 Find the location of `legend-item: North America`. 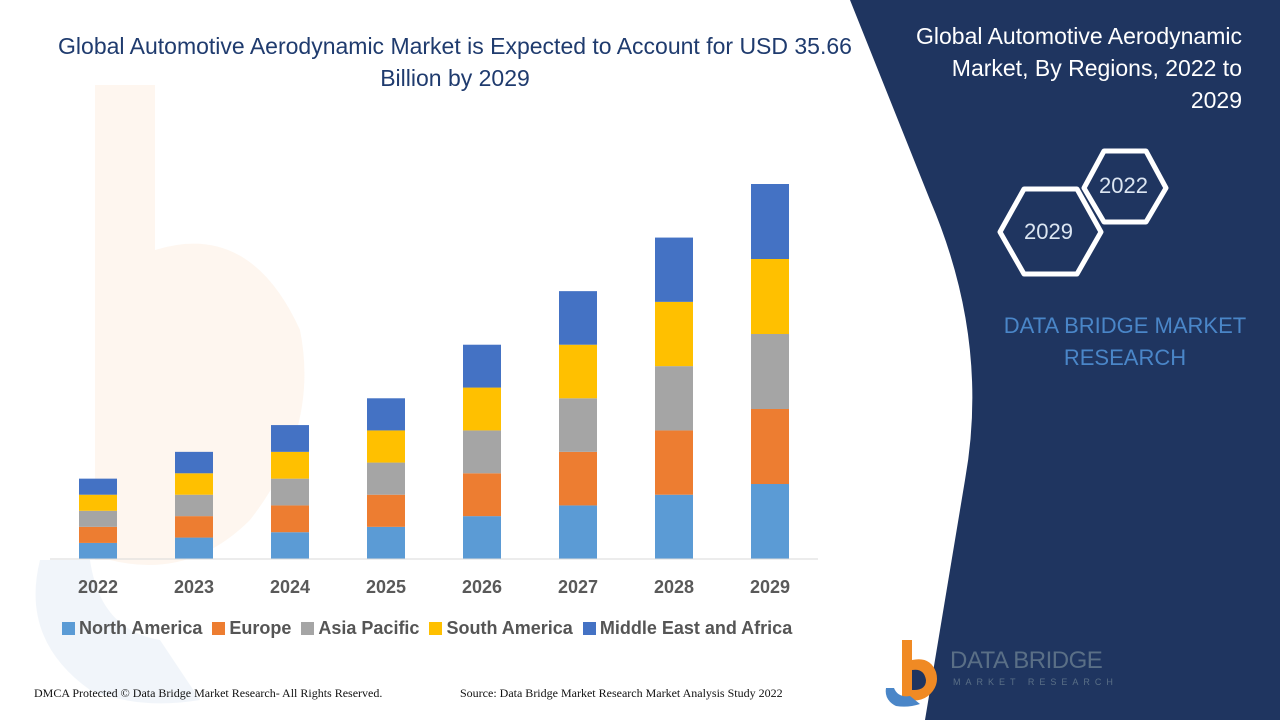

legend-item: North America is located at coordinates (132, 628).